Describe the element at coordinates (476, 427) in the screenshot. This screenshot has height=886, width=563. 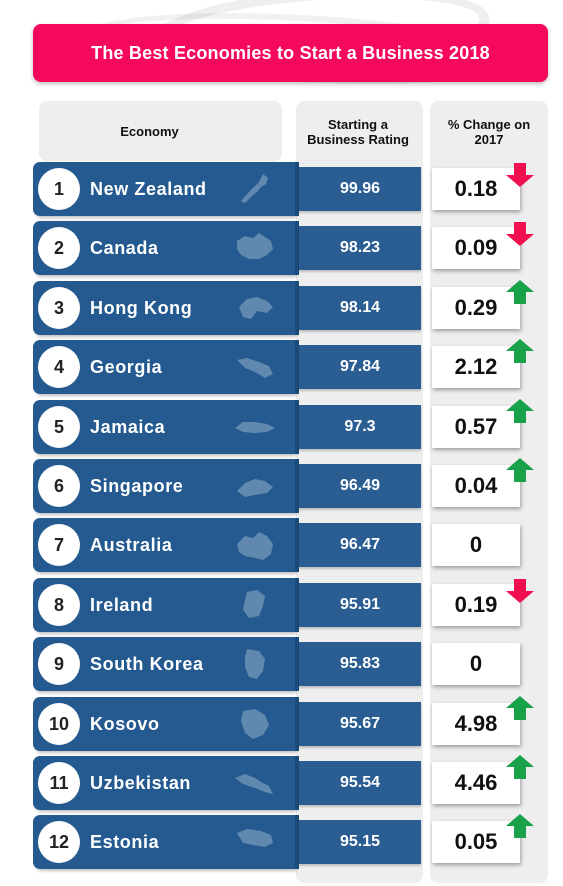
I see `change-value: 0.57` at that location.